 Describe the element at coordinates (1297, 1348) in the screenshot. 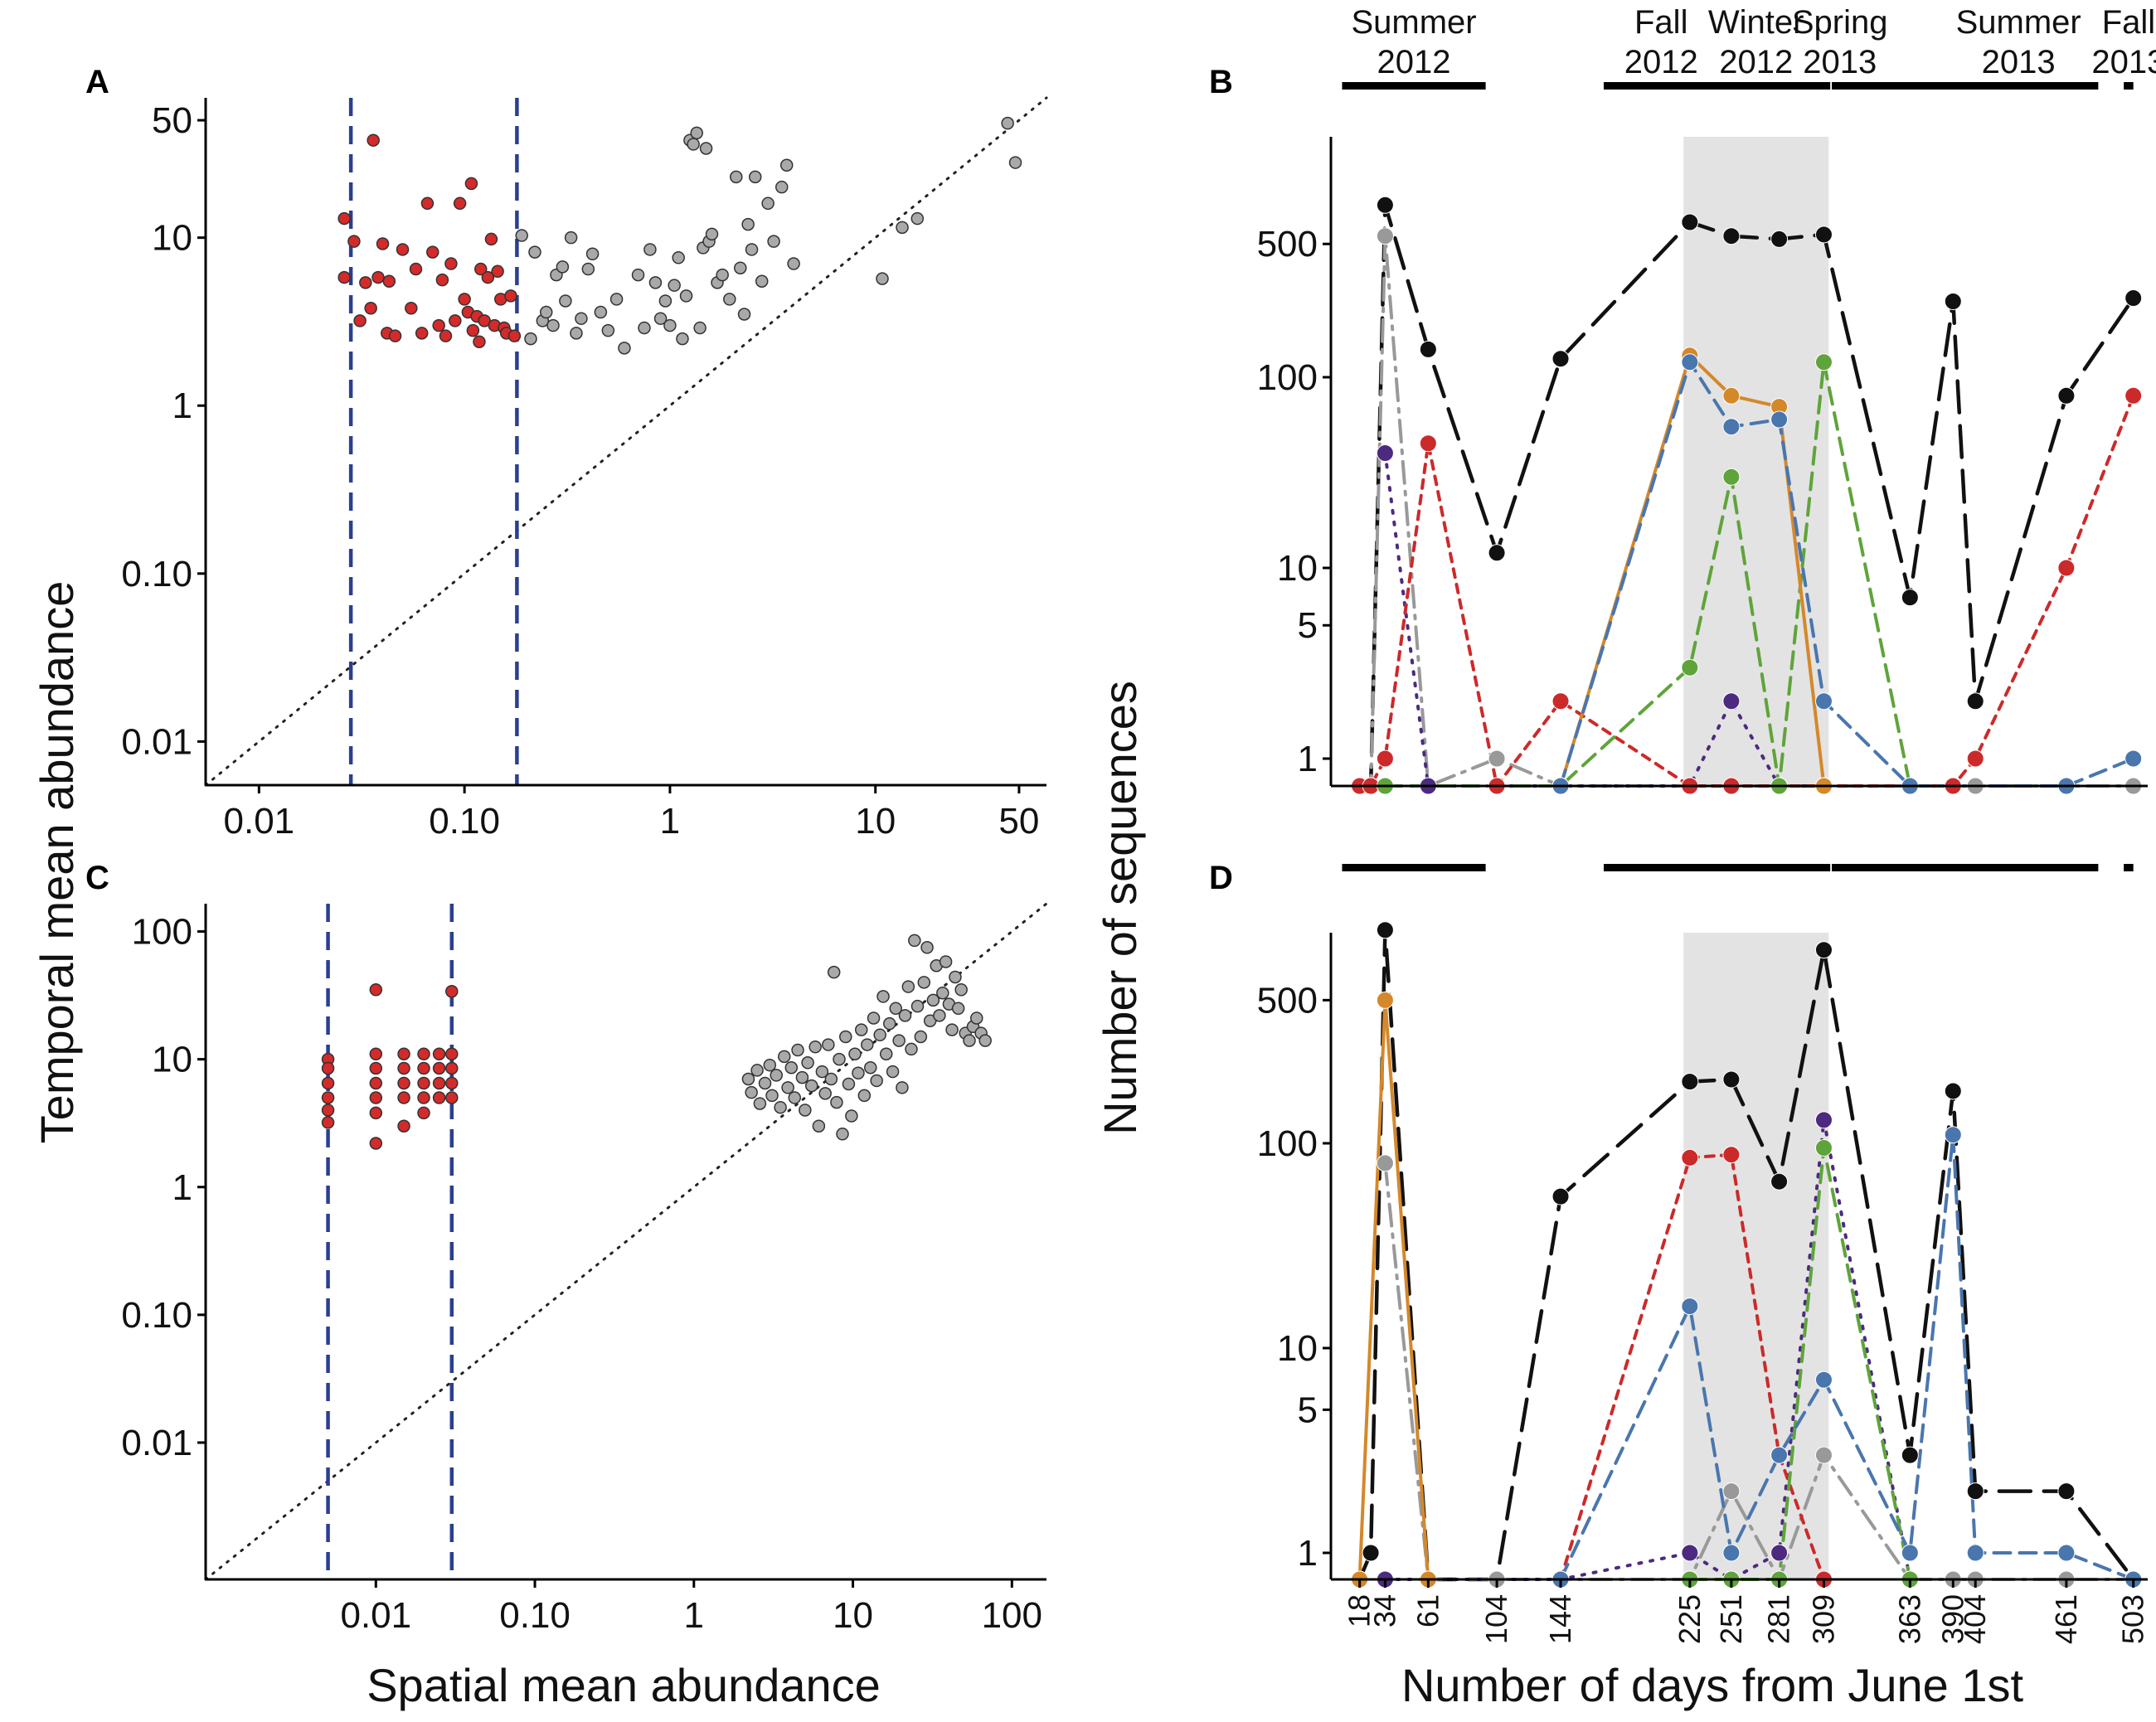

I see `y-tick-label: 10` at that location.